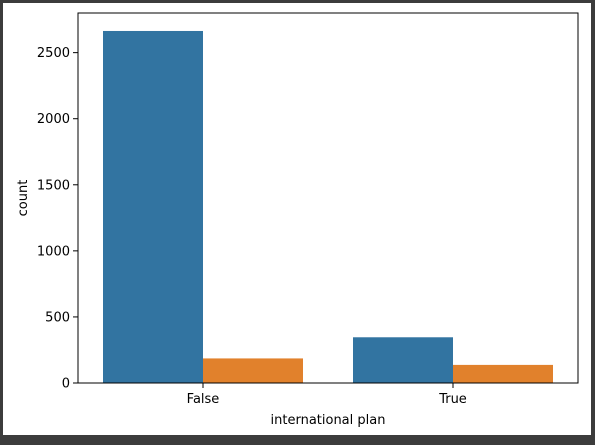 The image size is (595, 445). What do you see at coordinates (53, 251) in the screenshot?
I see `y-tick-label: 1000` at bounding box center [53, 251].